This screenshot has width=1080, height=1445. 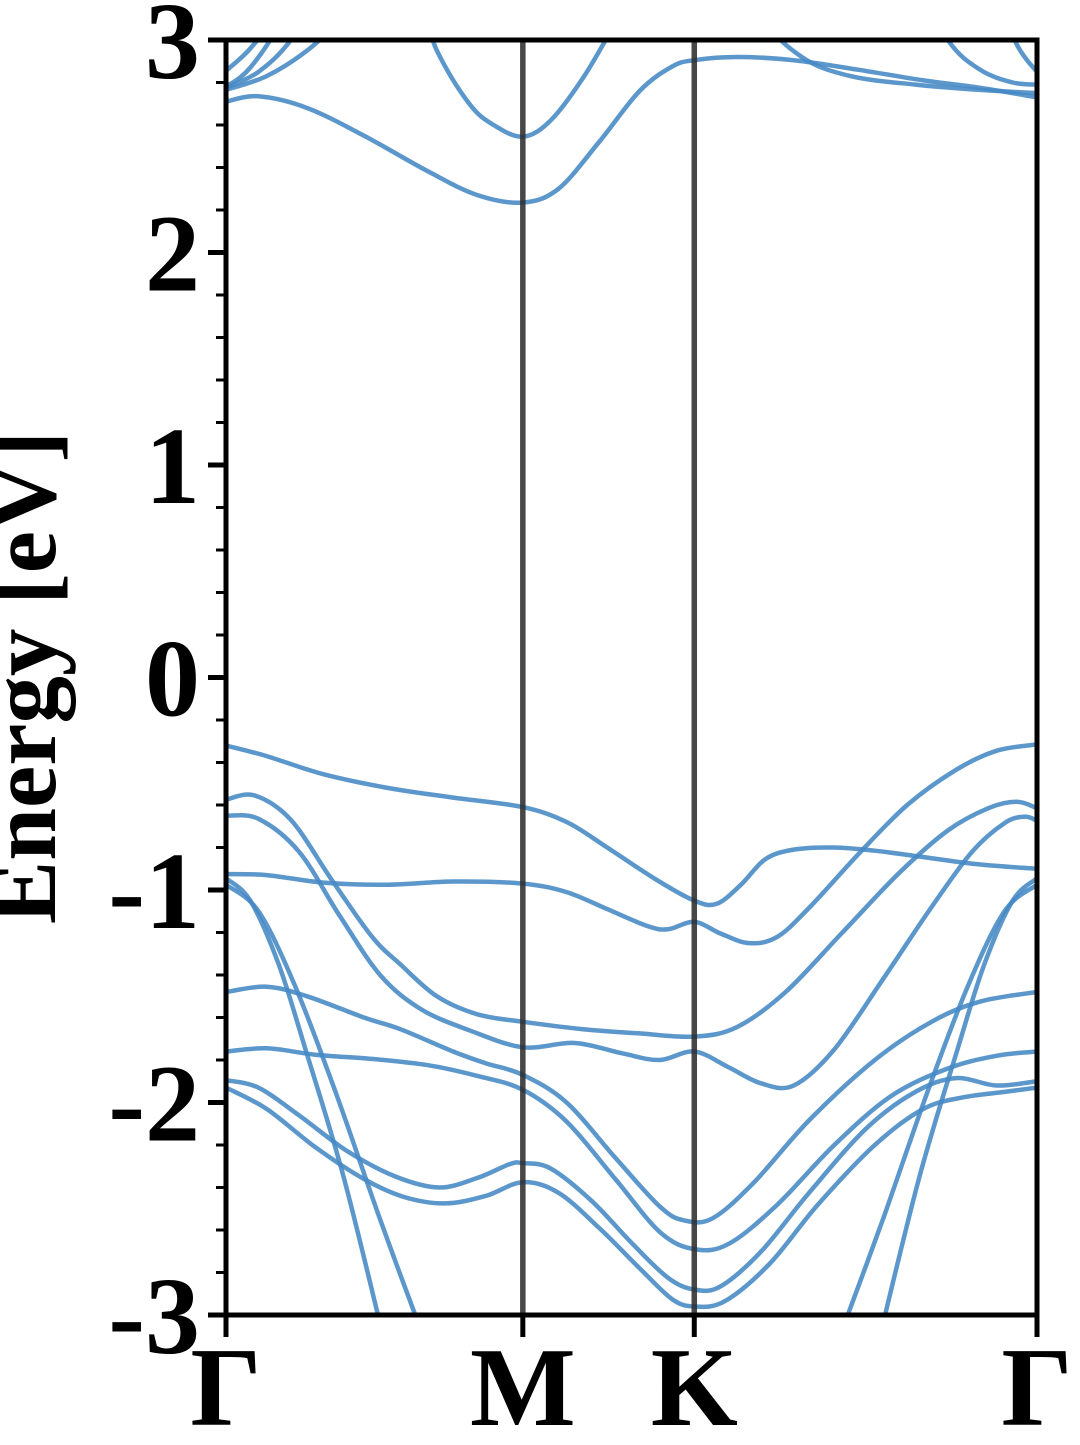 What do you see at coordinates (154, 1316) in the screenshot?
I see `y-tick-label: -3` at bounding box center [154, 1316].